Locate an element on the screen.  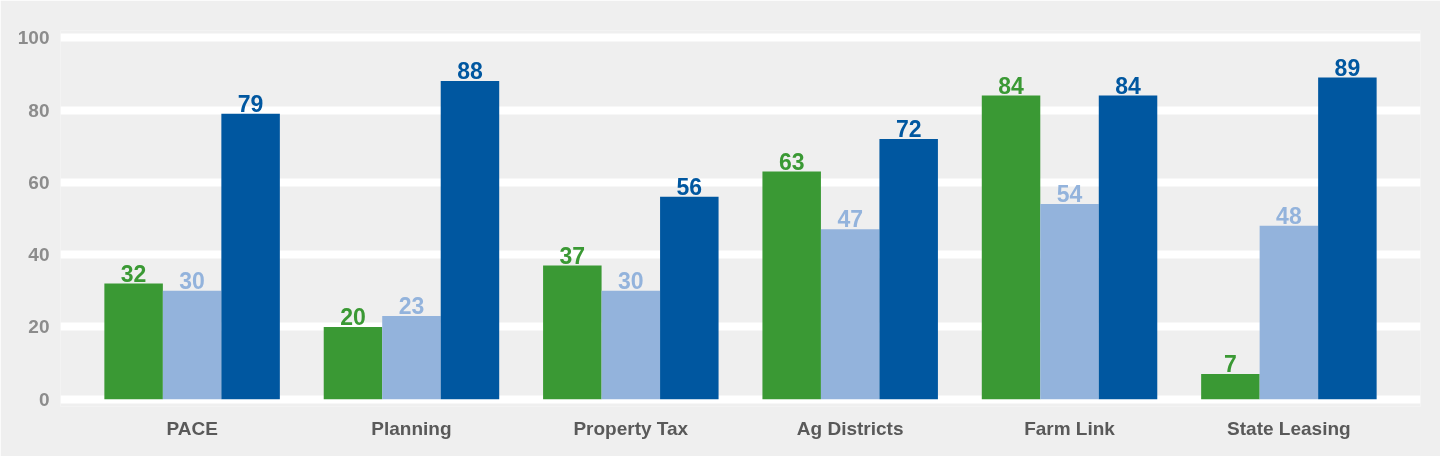
data-label: 20 is located at coordinates (353, 316).